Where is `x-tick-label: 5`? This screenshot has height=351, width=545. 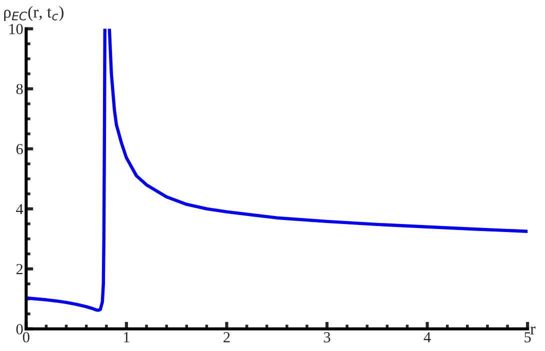 x-tick-label: 5 is located at coordinates (527, 337).